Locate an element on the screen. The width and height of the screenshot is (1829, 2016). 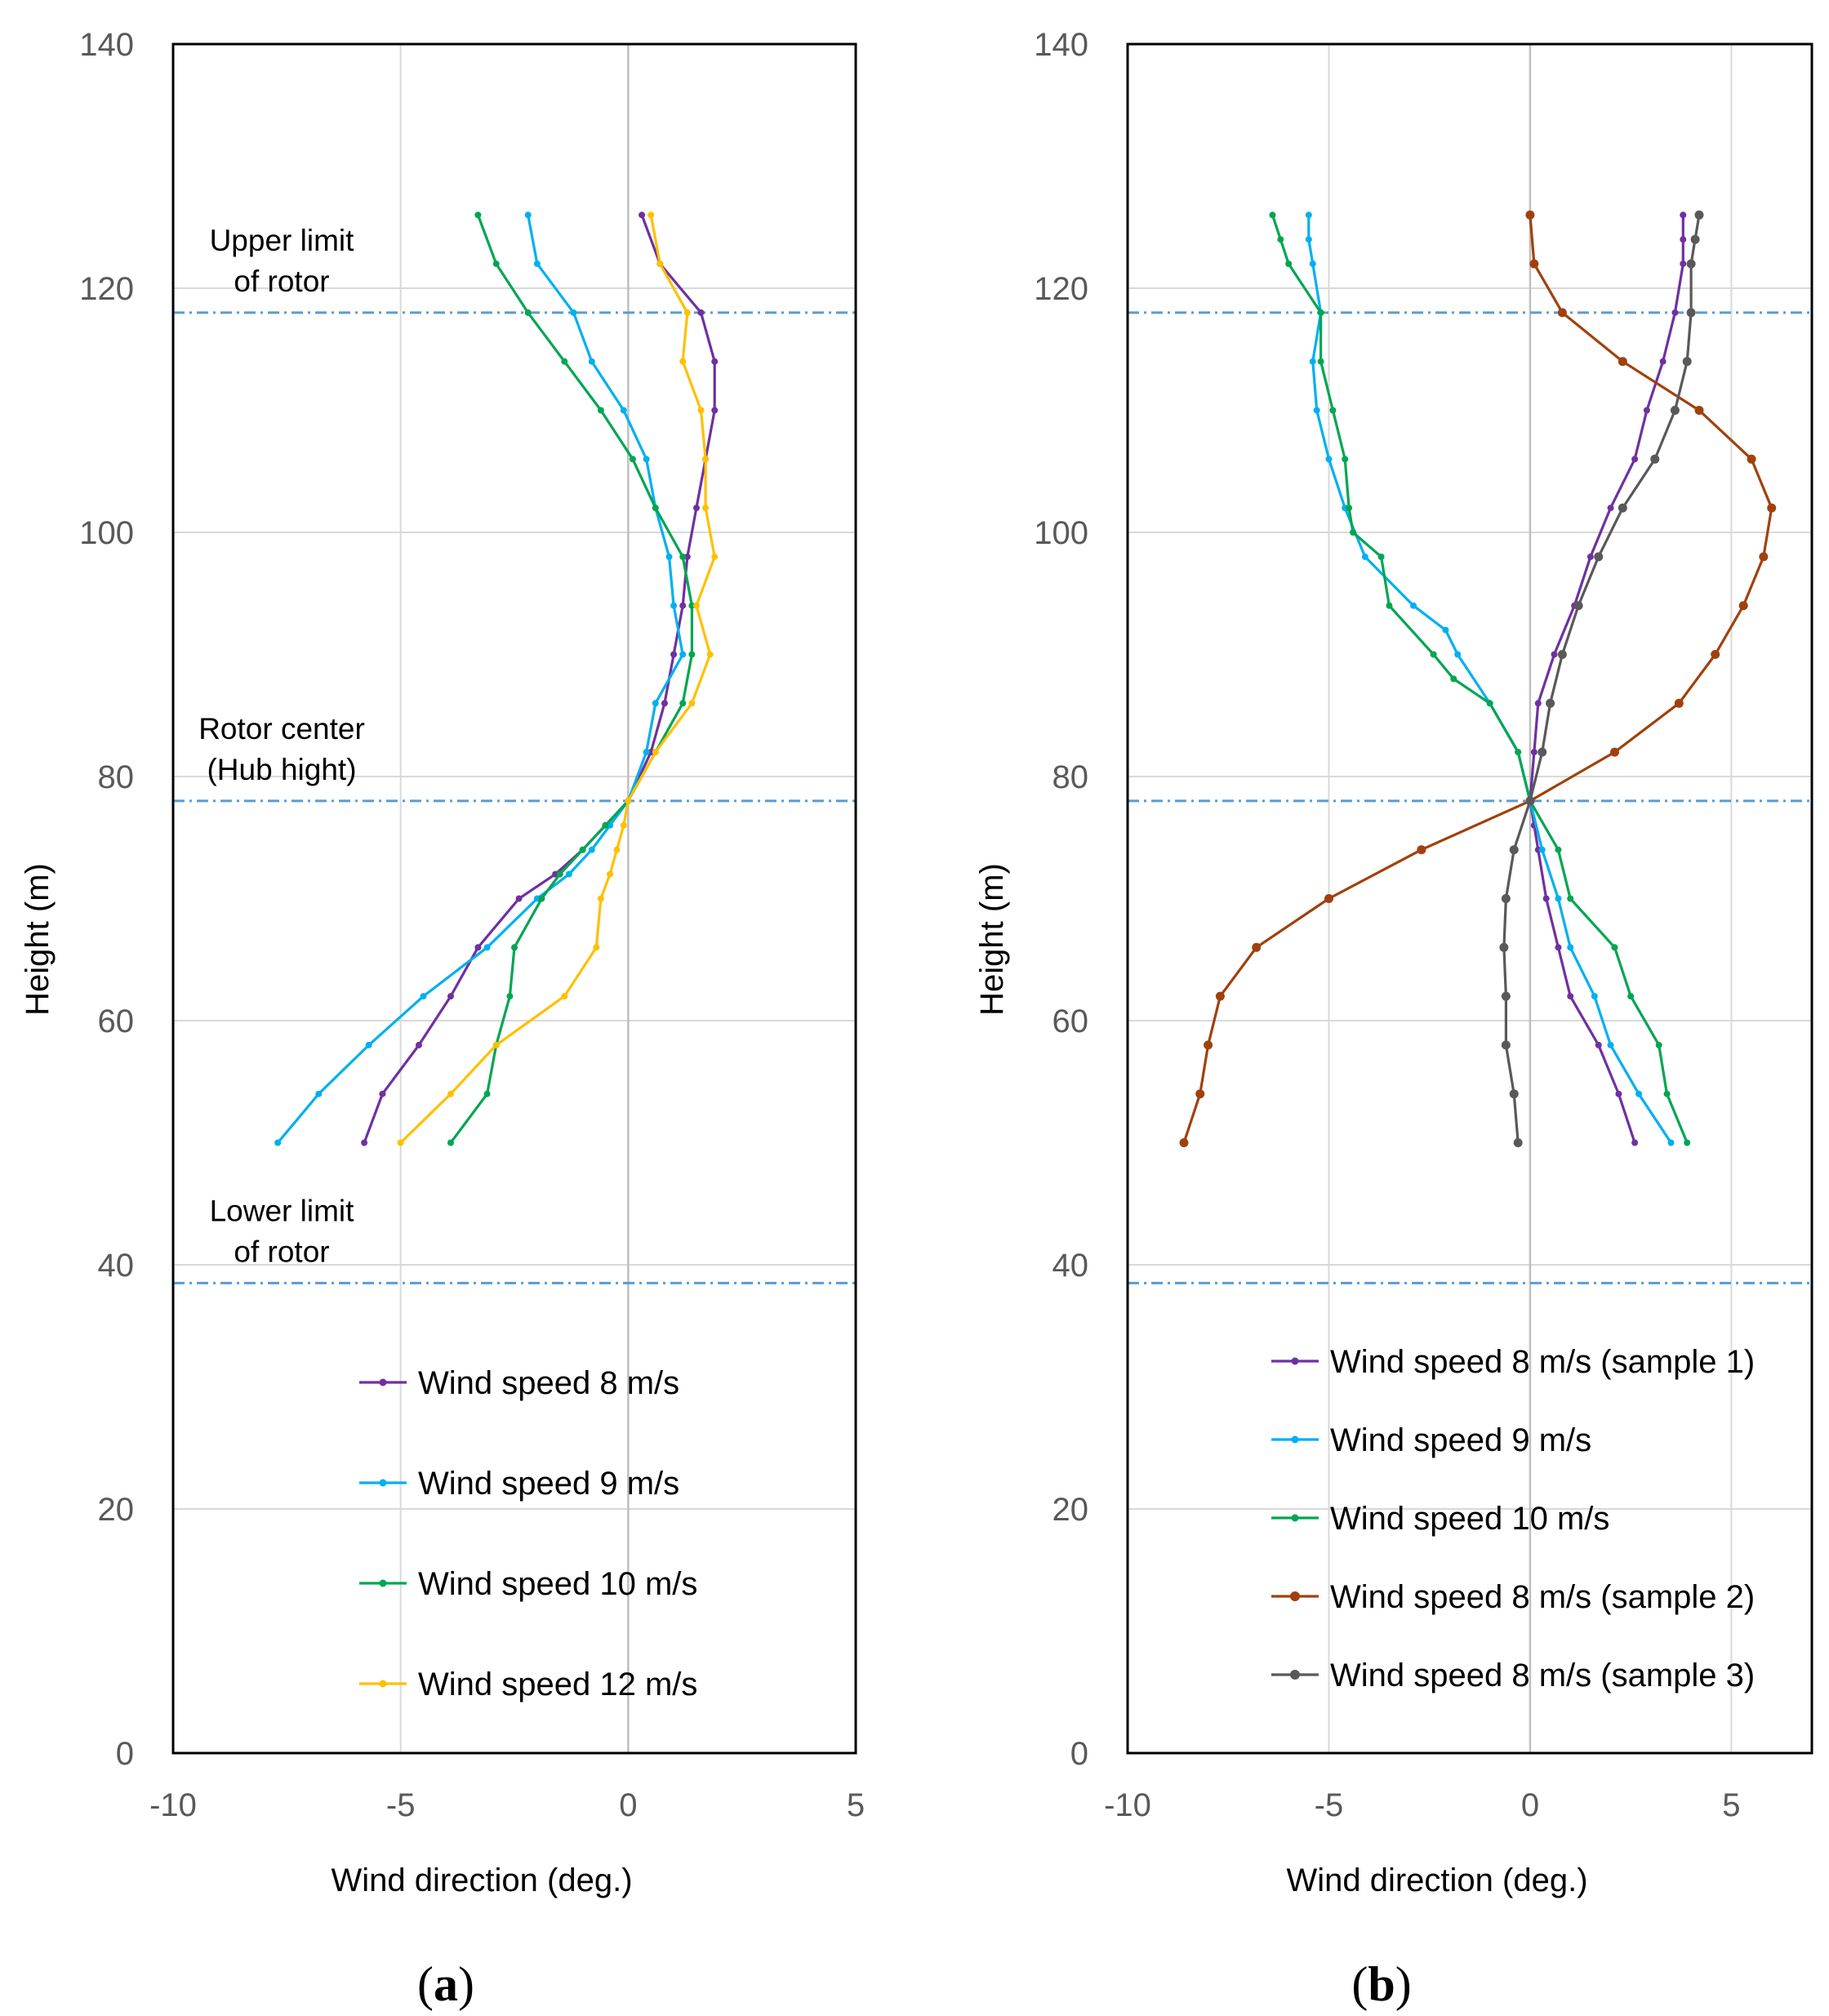
y-tick-label: 20 is located at coordinates (1071, 1510).